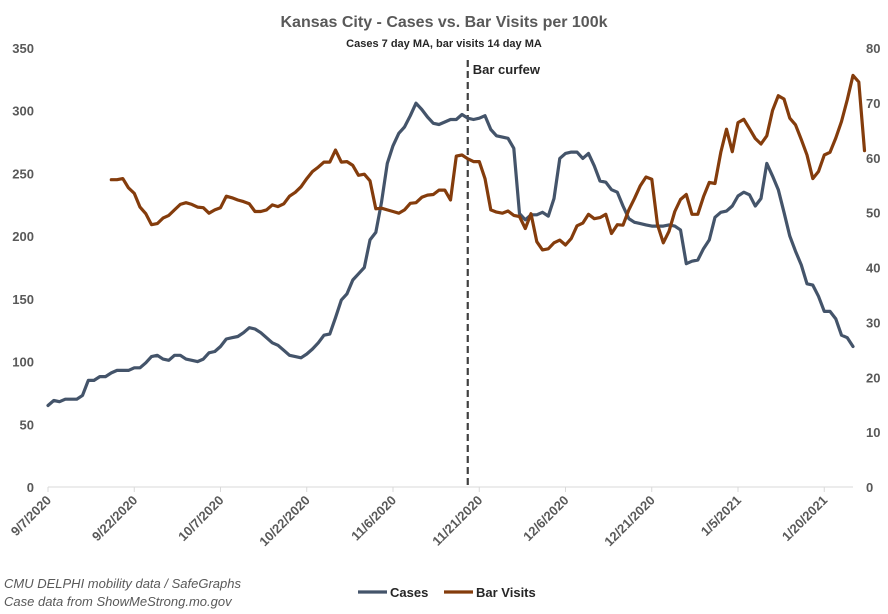 This screenshot has height=614, width=888. I want to click on left-tick-label: 200, so click(23, 236).